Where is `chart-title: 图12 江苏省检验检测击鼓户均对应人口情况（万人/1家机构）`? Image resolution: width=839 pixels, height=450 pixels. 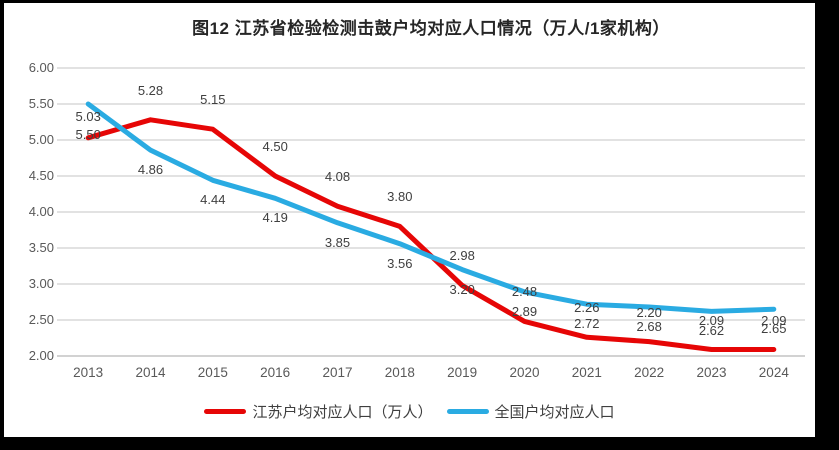
chart-title: 图12 江苏省检验检测击鼓户均对应人口情况（万人/1家机构） is located at coordinates (431, 28).